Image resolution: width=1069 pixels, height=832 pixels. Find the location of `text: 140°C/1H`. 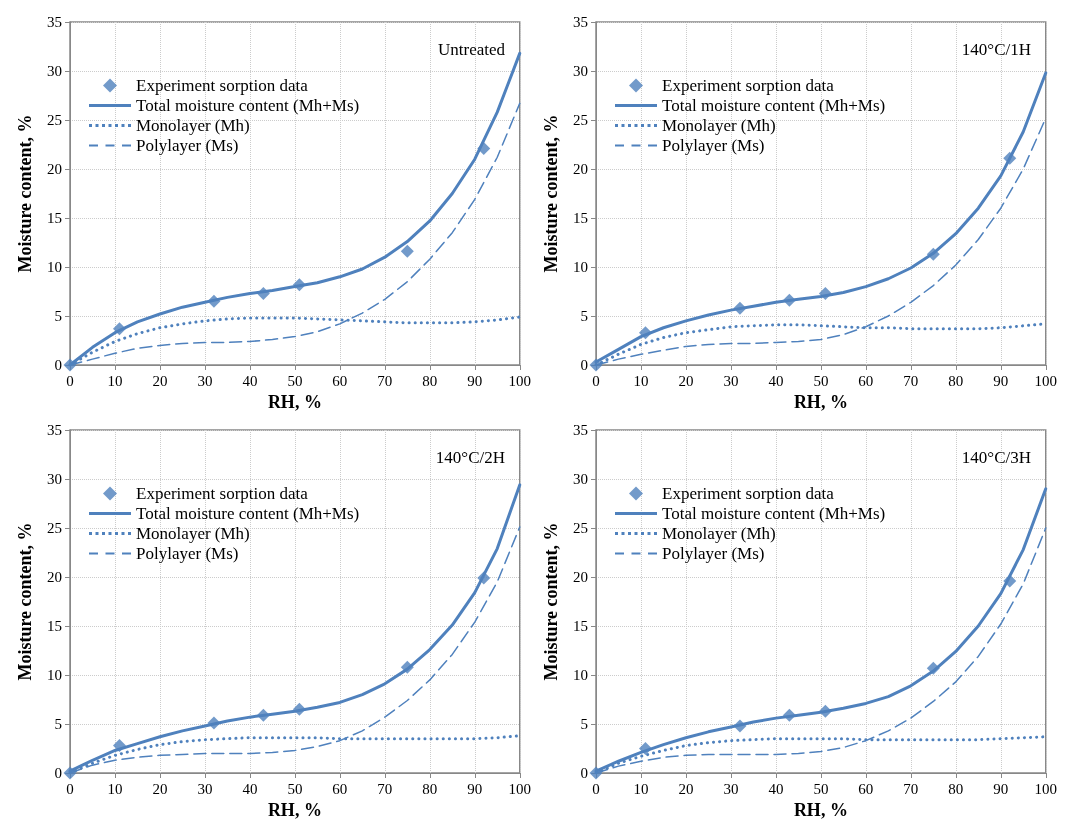

text: 140°C/1H is located at coordinates (996, 49).